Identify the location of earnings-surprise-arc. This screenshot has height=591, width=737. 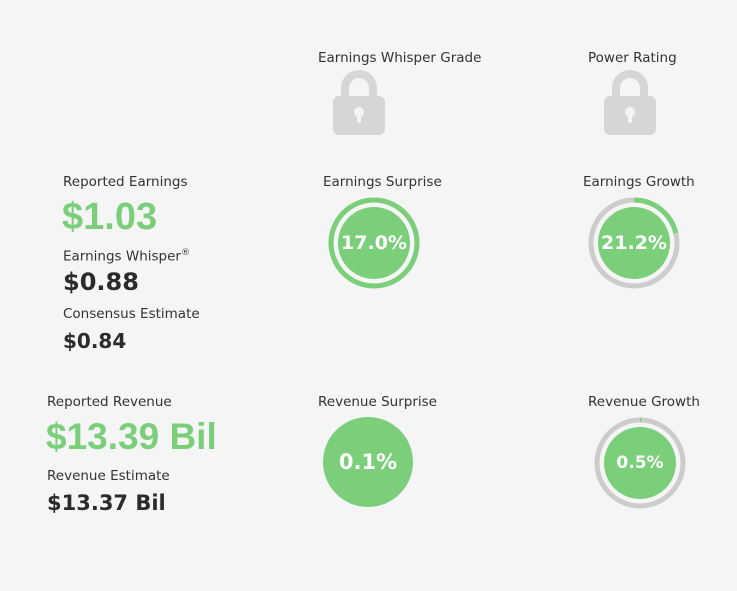
(374, 243).